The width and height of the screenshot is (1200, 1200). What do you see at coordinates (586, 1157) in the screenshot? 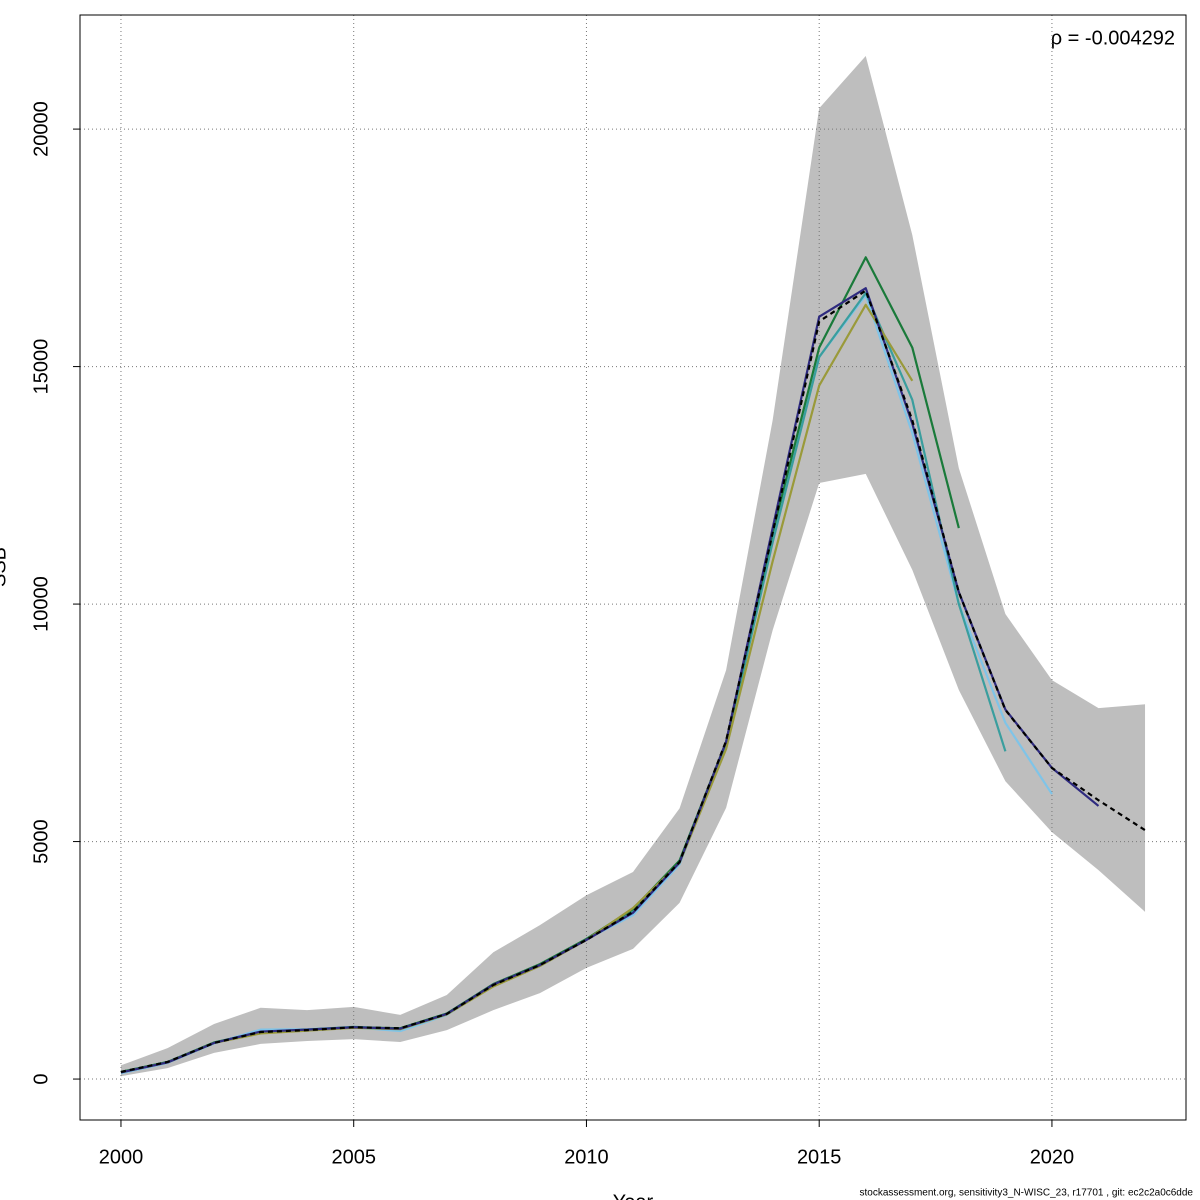
I see `x-tick-label: 2010` at bounding box center [586, 1157].